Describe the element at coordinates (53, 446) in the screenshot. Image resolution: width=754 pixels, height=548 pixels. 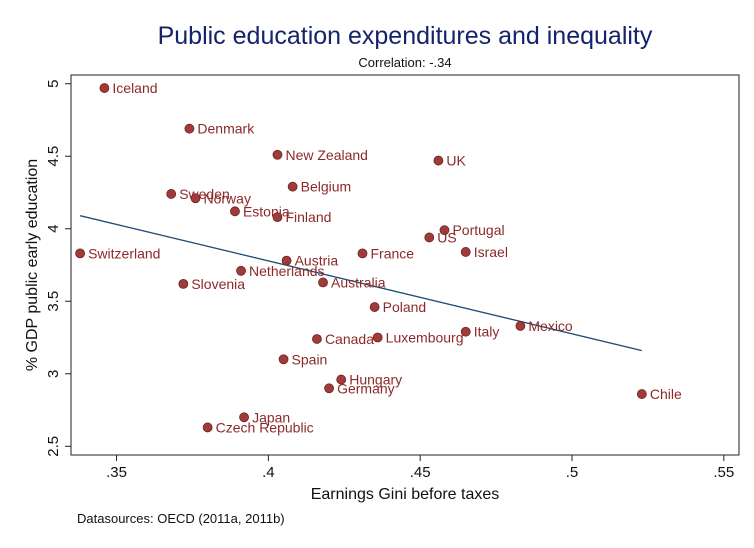
I see `y-tick-label: 2.5` at that location.